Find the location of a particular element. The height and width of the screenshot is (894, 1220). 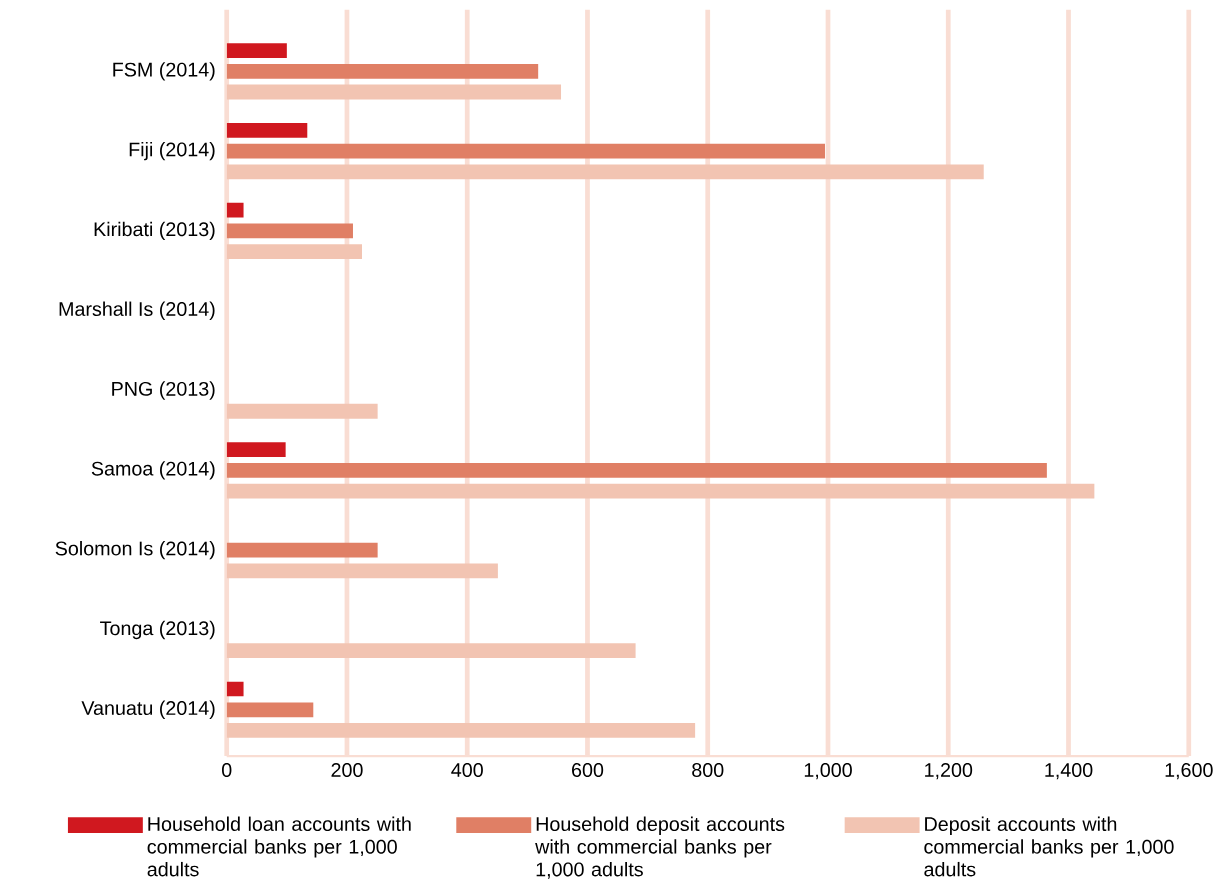

y-tick-label: Kiribati (2013) is located at coordinates (154, 231).